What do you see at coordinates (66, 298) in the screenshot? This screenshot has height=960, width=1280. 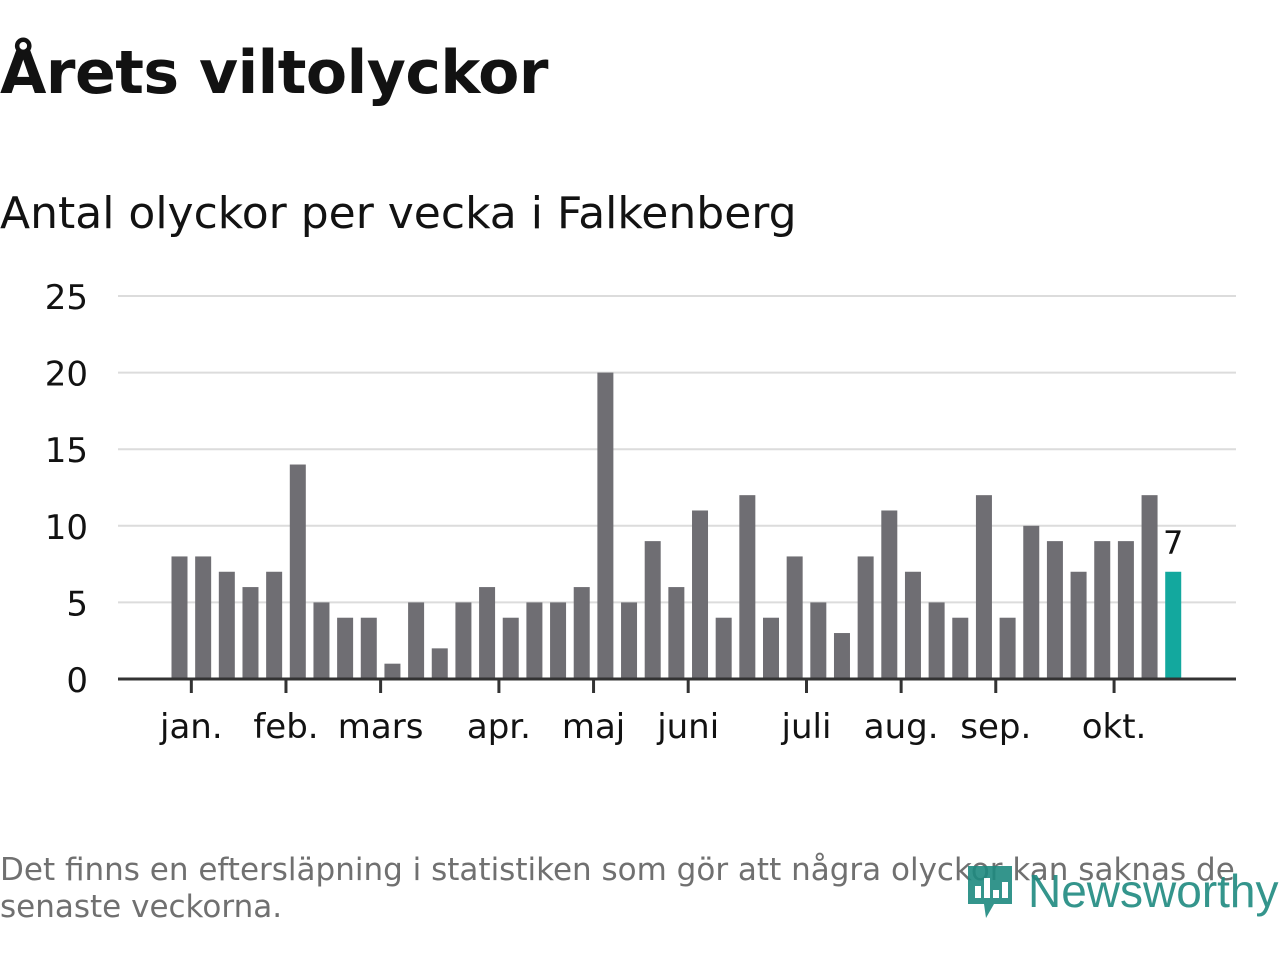 I see `y-tick-label: 25` at bounding box center [66, 298].